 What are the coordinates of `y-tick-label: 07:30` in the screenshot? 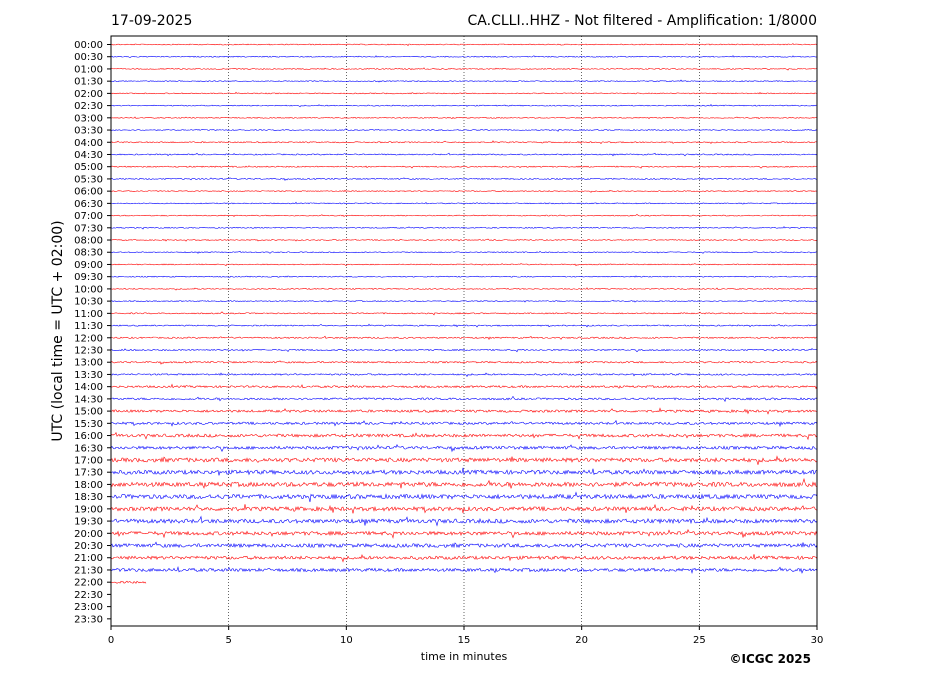 It's located at (88, 228).